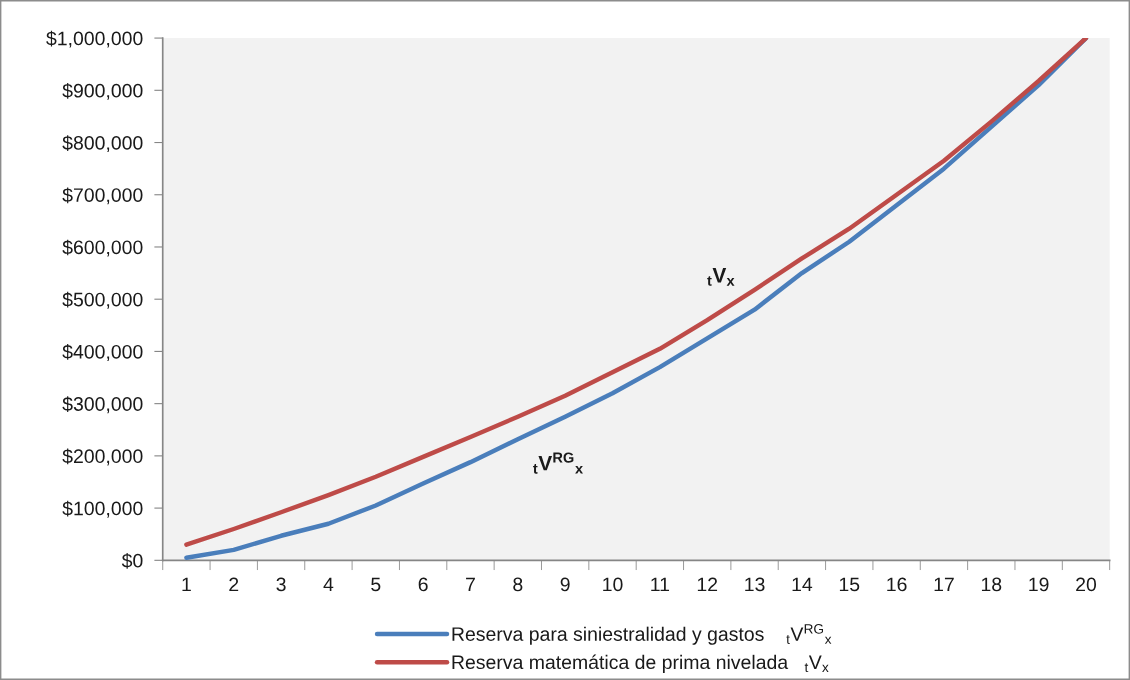  I want to click on y-tick-label: $500,000, so click(102, 300).